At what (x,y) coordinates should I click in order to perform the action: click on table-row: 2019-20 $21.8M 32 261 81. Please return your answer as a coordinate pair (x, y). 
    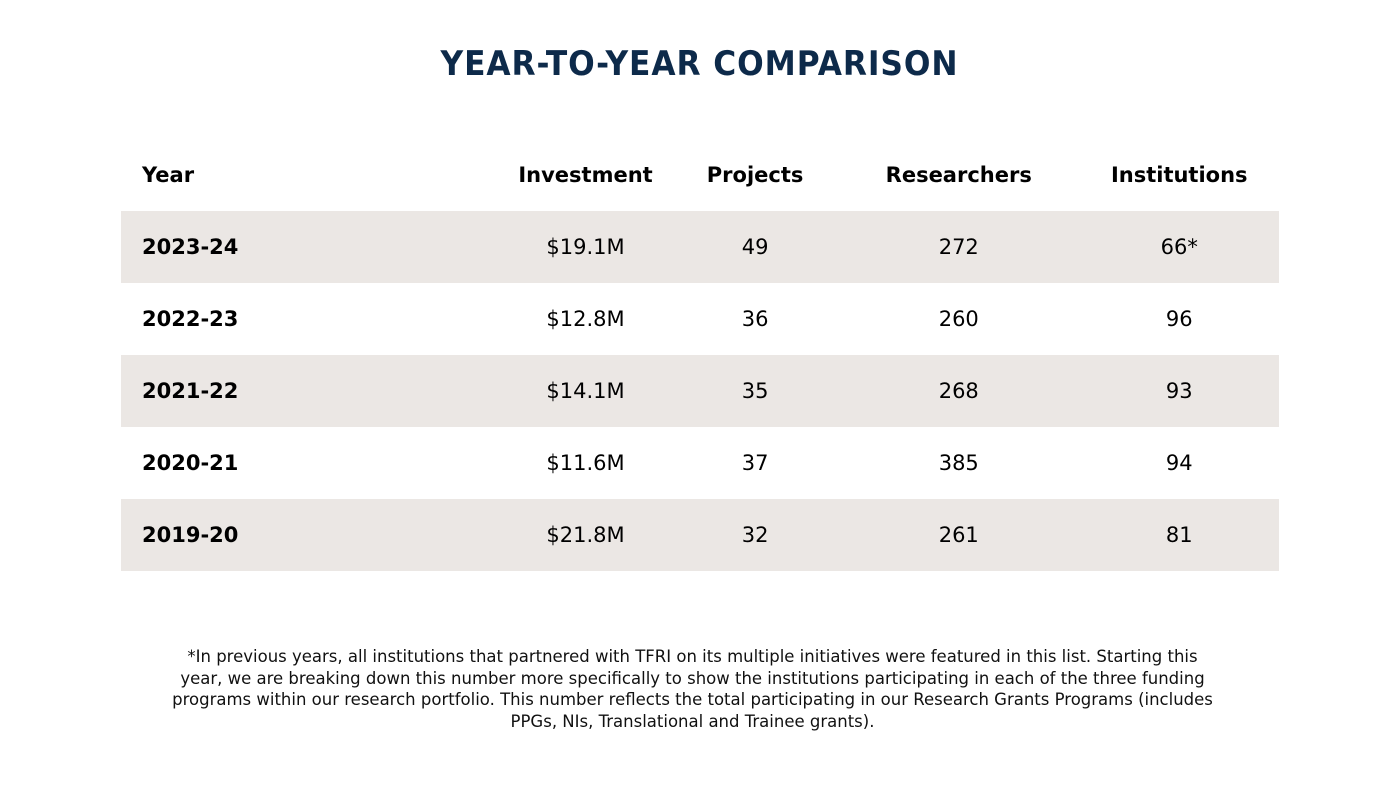
    Looking at the image, I should click on (700, 535).